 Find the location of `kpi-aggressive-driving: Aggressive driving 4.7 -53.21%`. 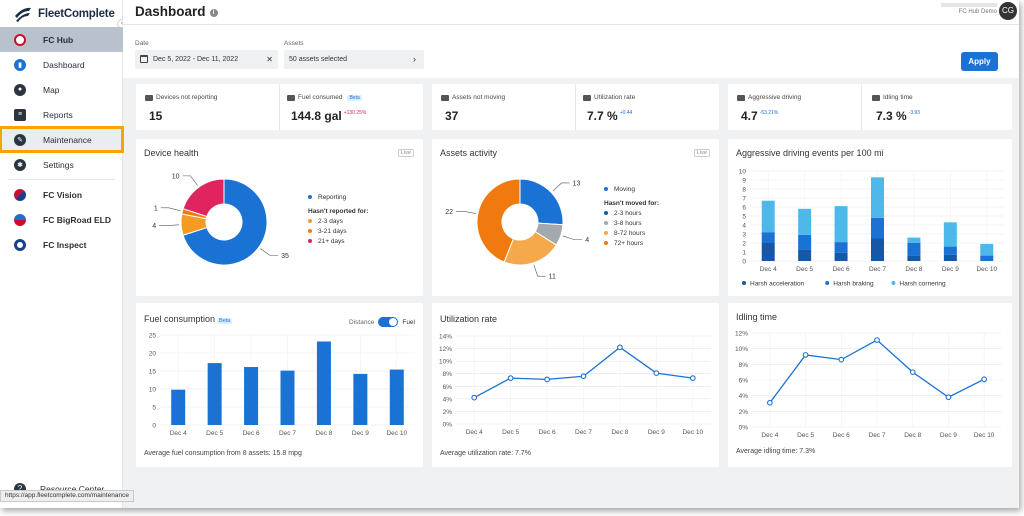

kpi-aggressive-driving: Aggressive driving 4.7 -53.21% is located at coordinates (799, 107).